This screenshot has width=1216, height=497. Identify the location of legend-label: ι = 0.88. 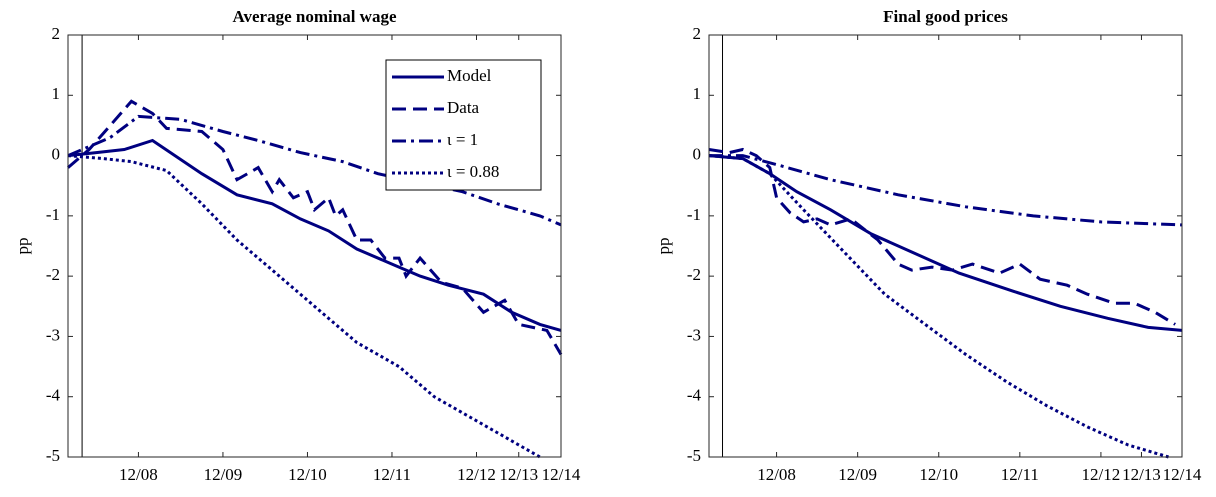
(473, 171).